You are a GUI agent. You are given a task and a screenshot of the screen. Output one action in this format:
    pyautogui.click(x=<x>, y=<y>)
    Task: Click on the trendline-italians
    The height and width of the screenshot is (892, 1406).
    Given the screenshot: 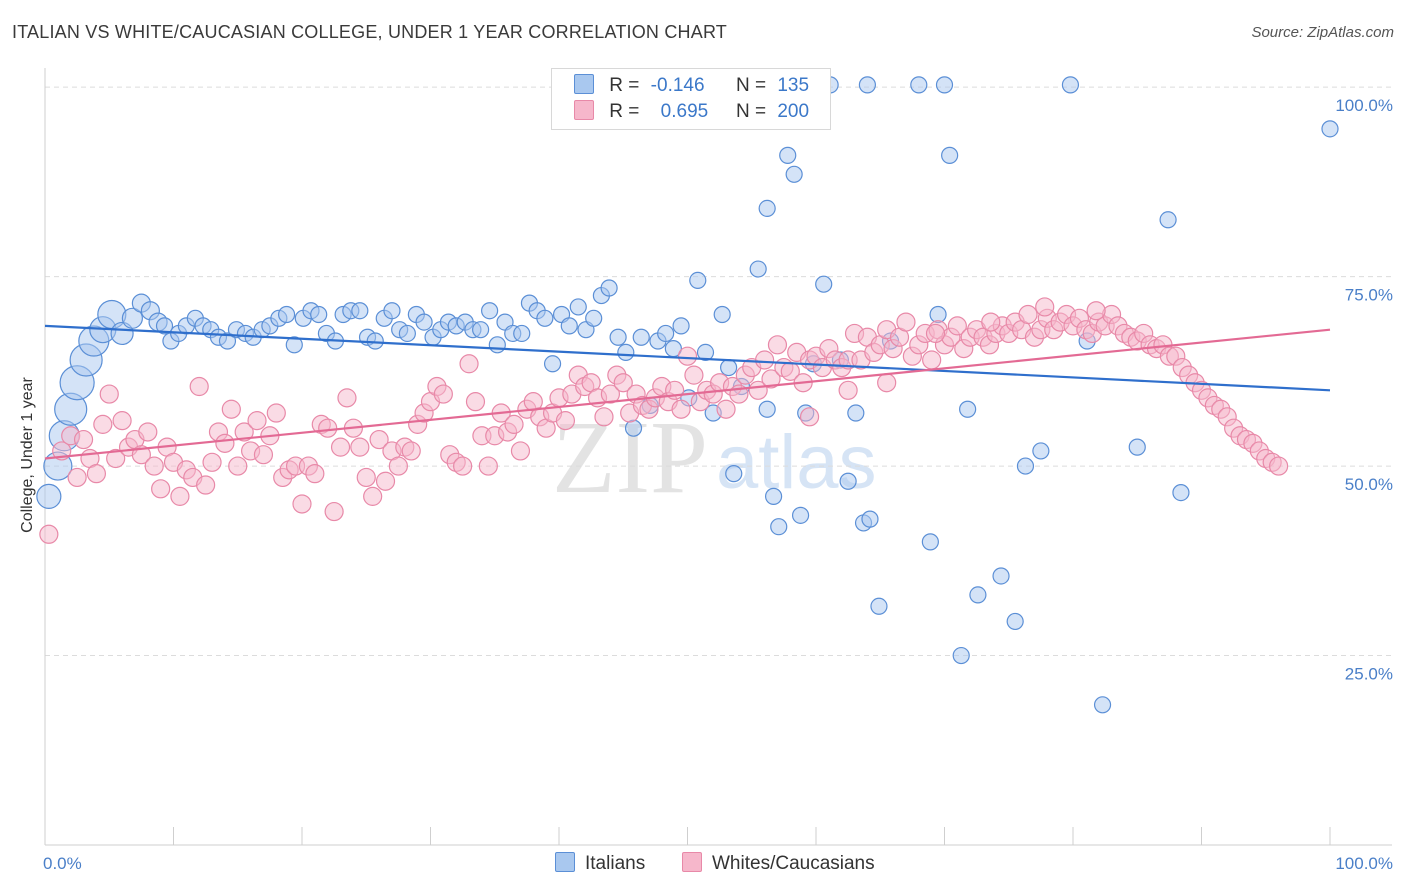 What is the action you would take?
    pyautogui.click(x=687, y=358)
    